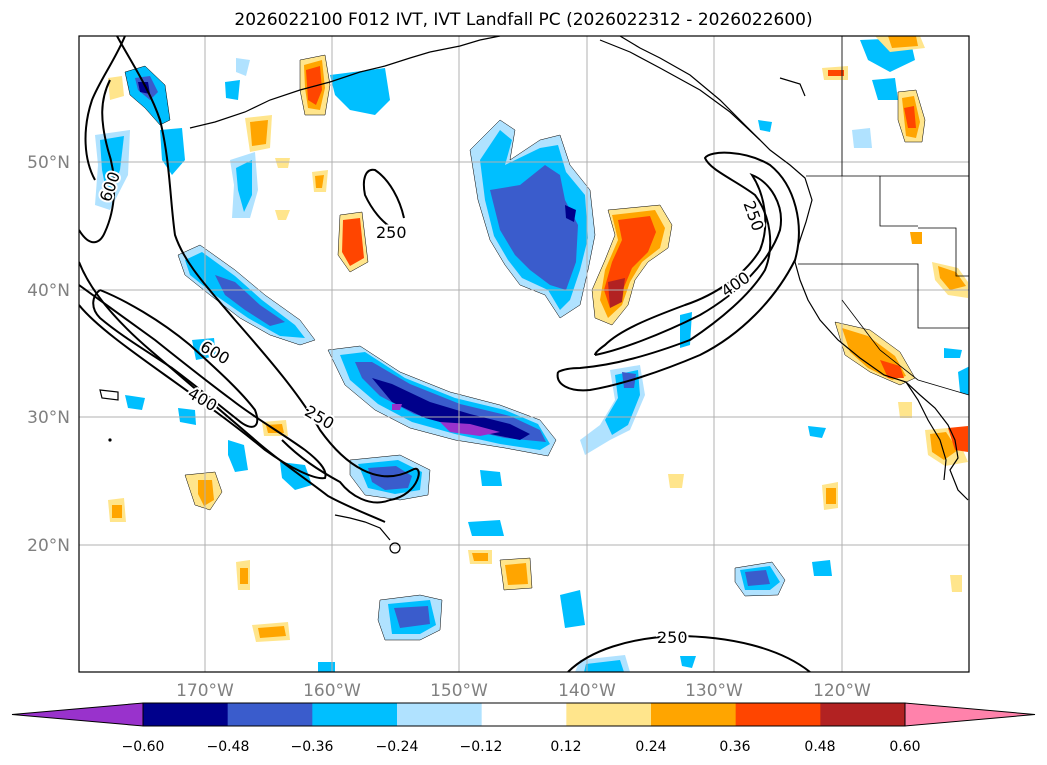 The height and width of the screenshot is (765, 1047). Describe the element at coordinates (565, 747) in the screenshot. I see `colorbar-tick-label: 0.12` at that location.